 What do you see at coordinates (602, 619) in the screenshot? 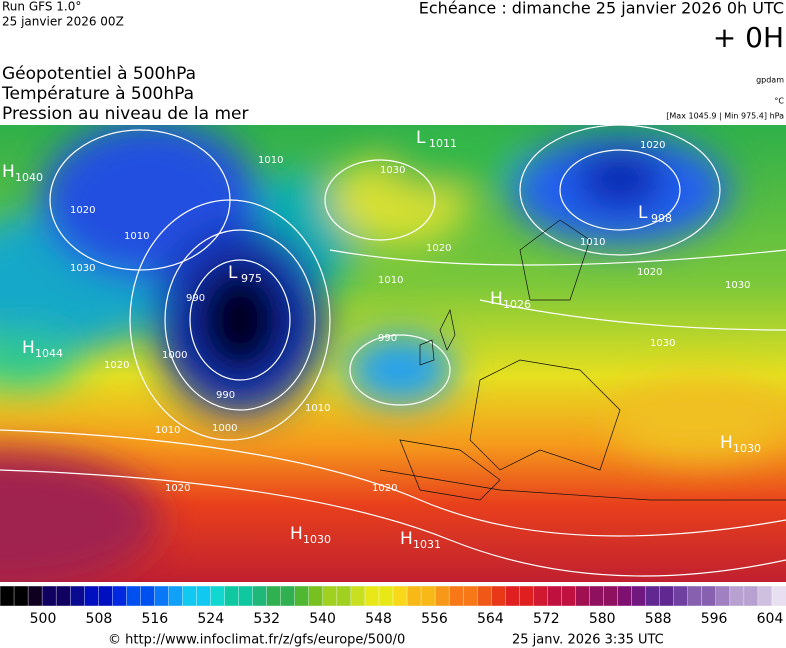
I see `scale-label: 580` at bounding box center [602, 619].